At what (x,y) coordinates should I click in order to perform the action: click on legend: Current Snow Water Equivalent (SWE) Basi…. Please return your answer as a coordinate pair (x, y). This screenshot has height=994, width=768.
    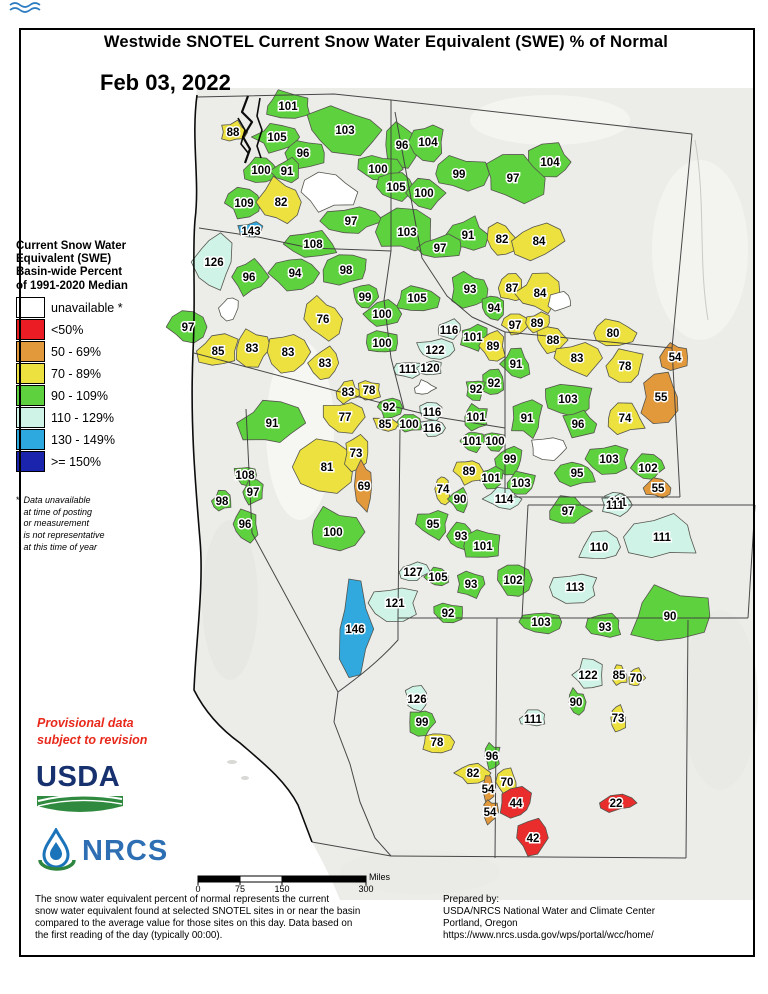
    Looking at the image, I should click on (90, 396).